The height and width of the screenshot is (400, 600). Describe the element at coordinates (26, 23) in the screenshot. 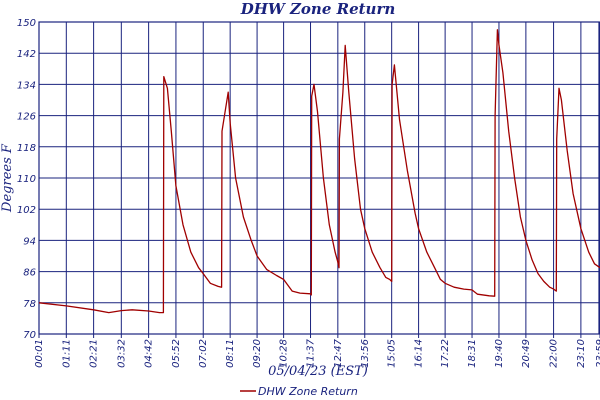

I see `y-tick-label: 150` at that location.